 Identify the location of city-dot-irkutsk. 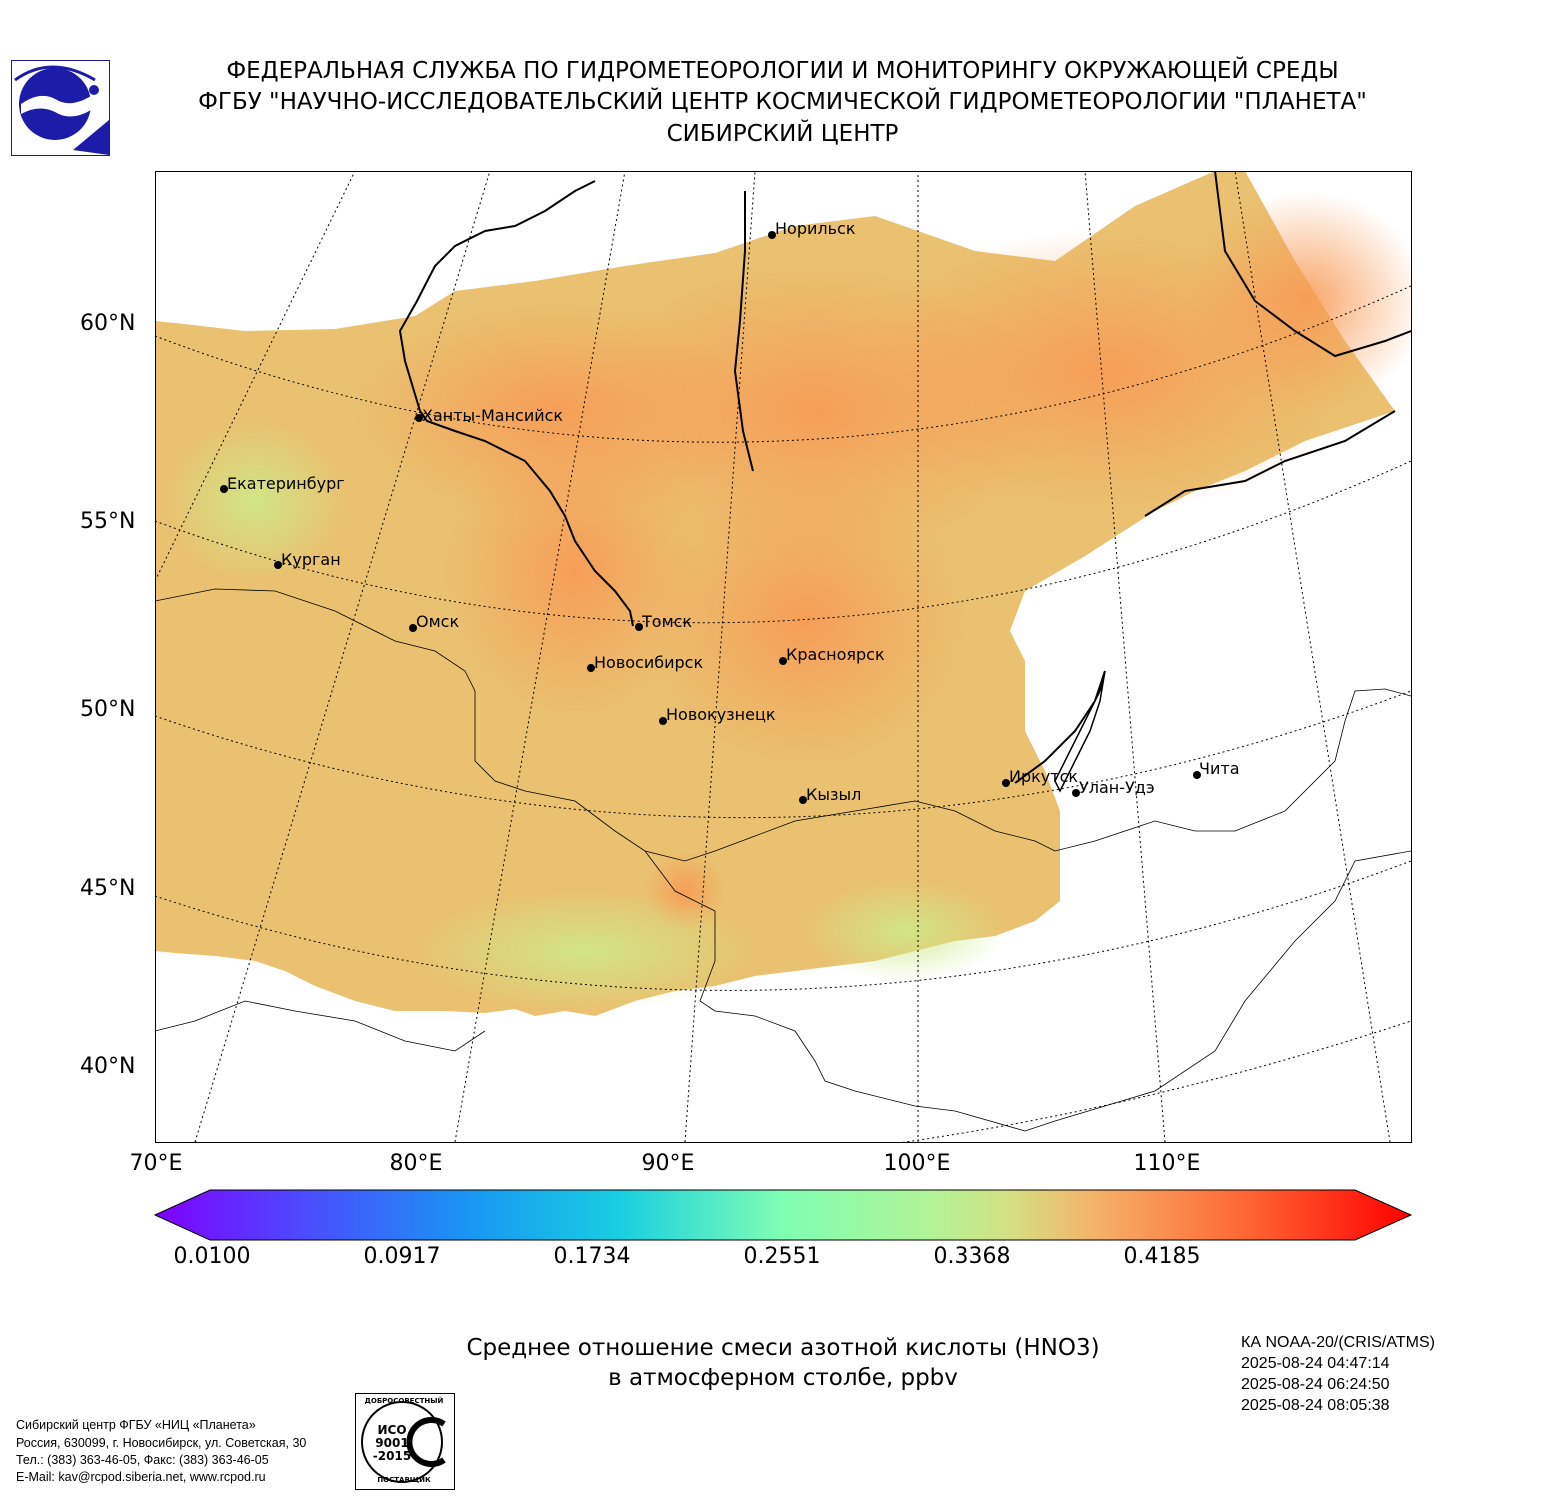
(1006, 783).